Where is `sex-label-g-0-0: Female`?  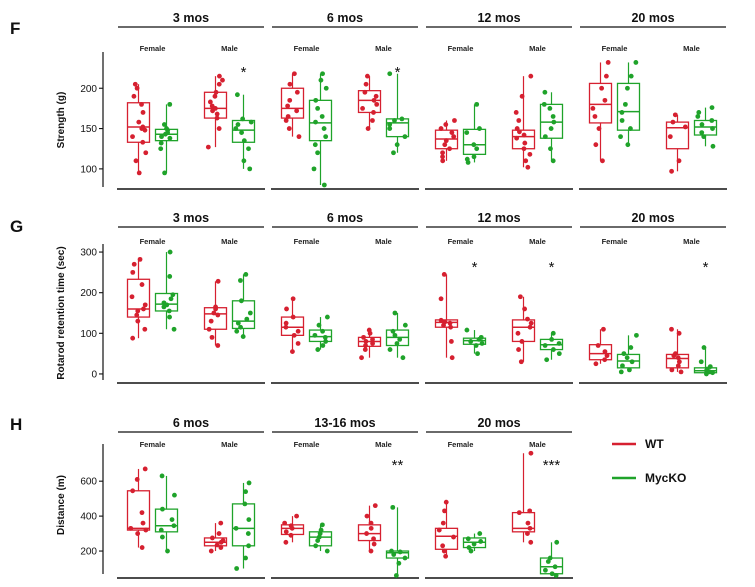 sex-label-g-0-0: Female is located at coordinates (153, 241).